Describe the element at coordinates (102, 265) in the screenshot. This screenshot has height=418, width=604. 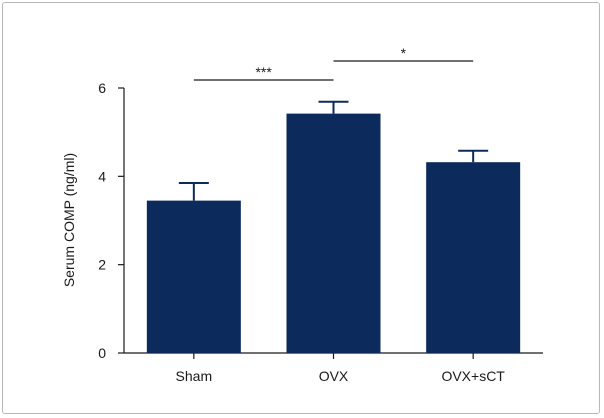
I see `y-tick-label: 2` at that location.